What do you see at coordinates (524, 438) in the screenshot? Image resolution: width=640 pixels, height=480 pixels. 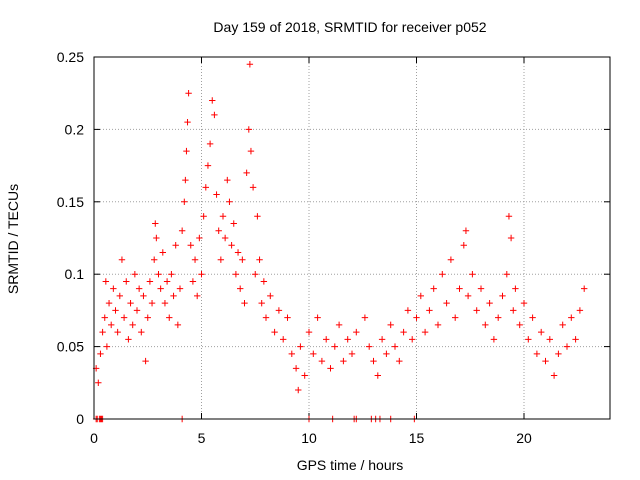 I see `x-tick-label: 20` at bounding box center [524, 438].